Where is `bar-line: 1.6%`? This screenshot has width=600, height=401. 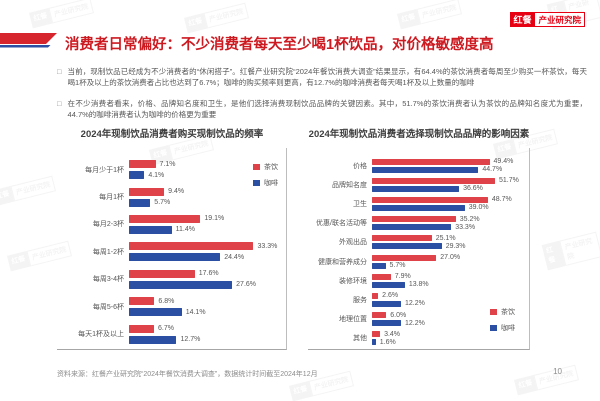 bar-line: 1.6% is located at coordinates (450, 342).